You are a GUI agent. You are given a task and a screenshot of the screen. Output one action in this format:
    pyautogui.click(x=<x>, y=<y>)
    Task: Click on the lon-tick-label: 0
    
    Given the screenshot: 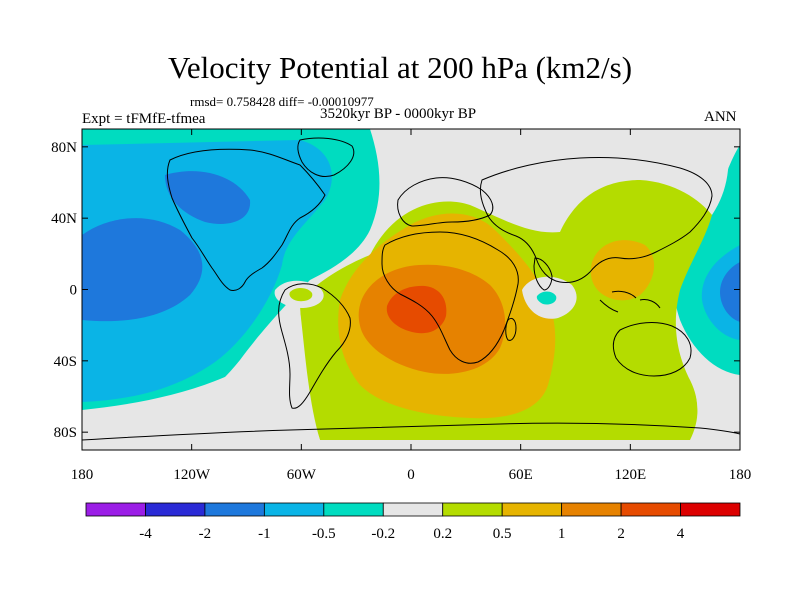 What is the action you would take?
    pyautogui.click(x=411, y=475)
    